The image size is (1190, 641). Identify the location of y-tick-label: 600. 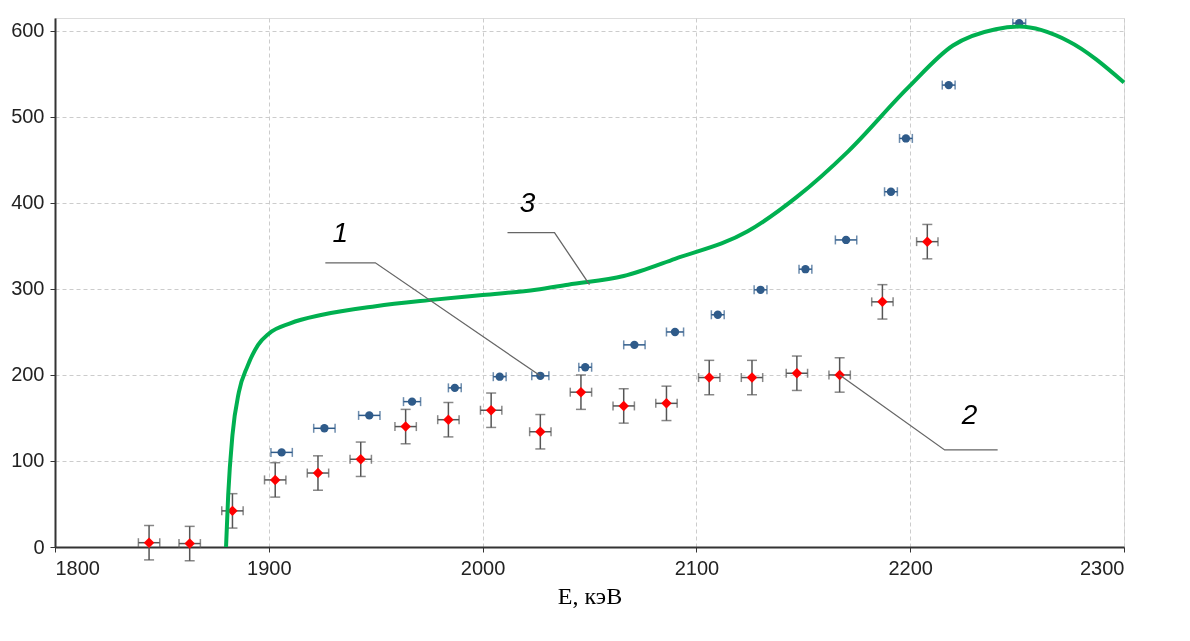
(28, 30).